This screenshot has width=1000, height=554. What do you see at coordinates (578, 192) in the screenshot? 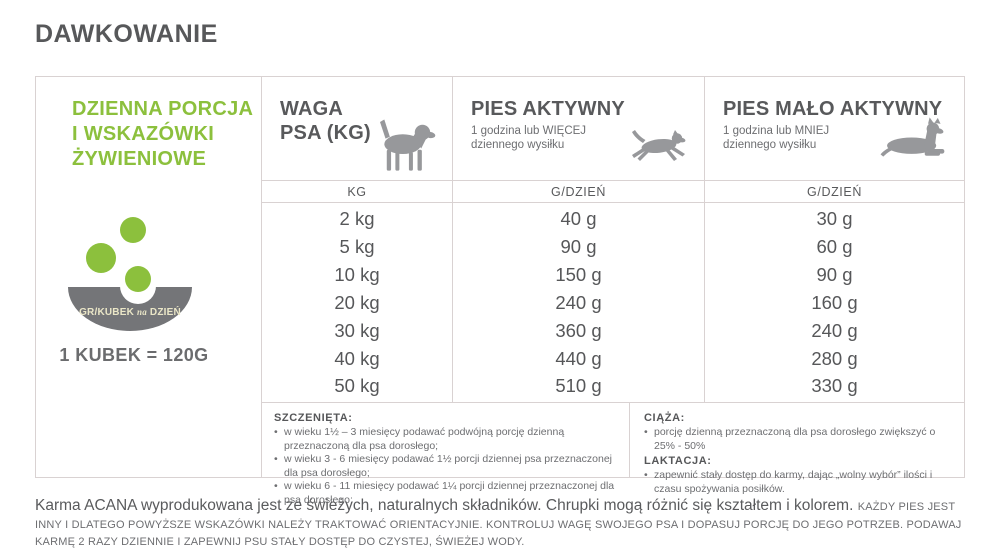
I see `subheader-active-gday: G/DZIEŃ` at bounding box center [578, 192].